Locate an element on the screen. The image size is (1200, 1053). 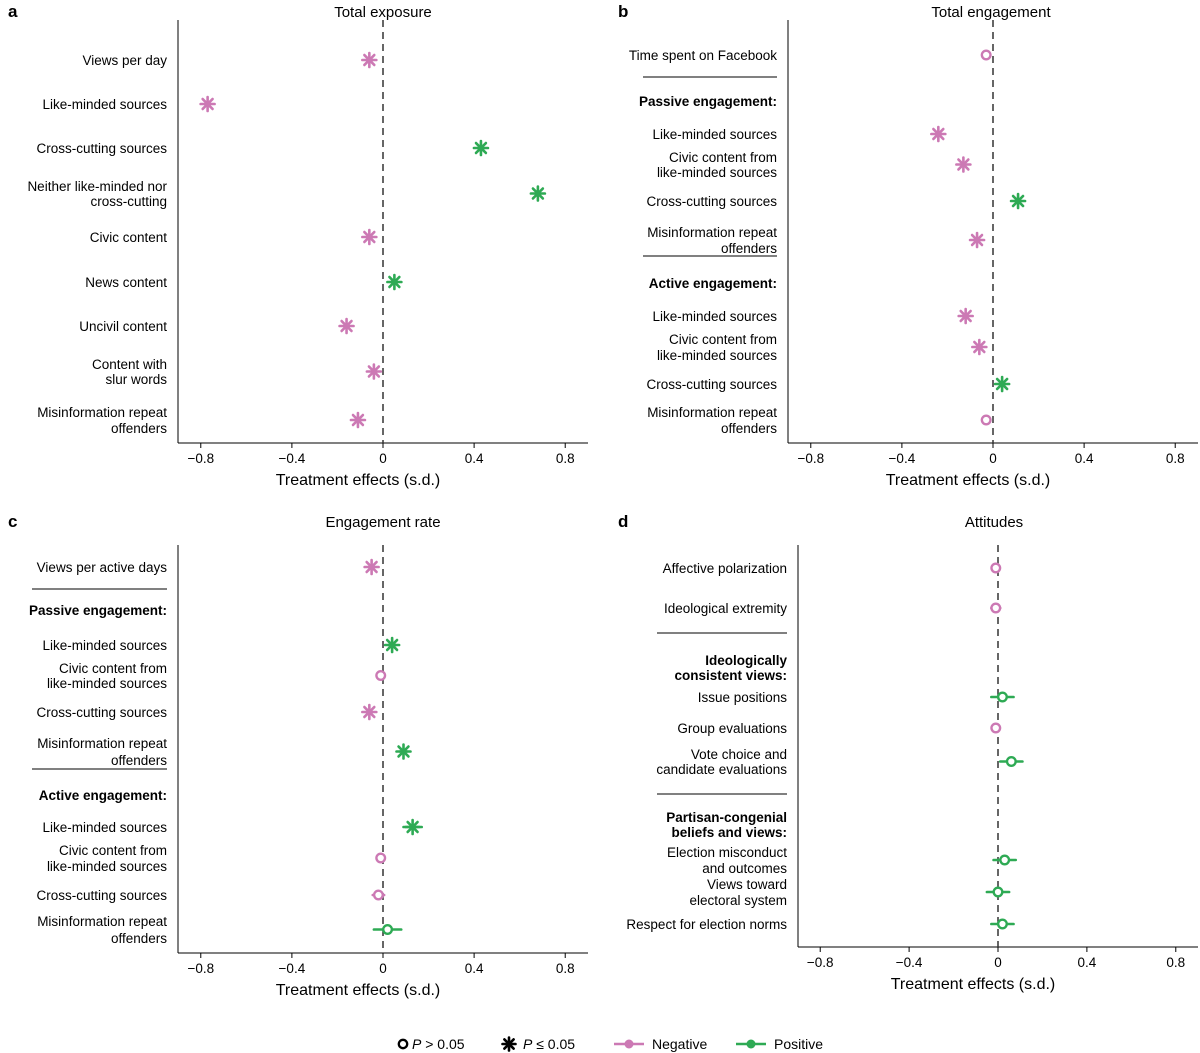
panel-title: Attitudes is located at coordinates (994, 522).